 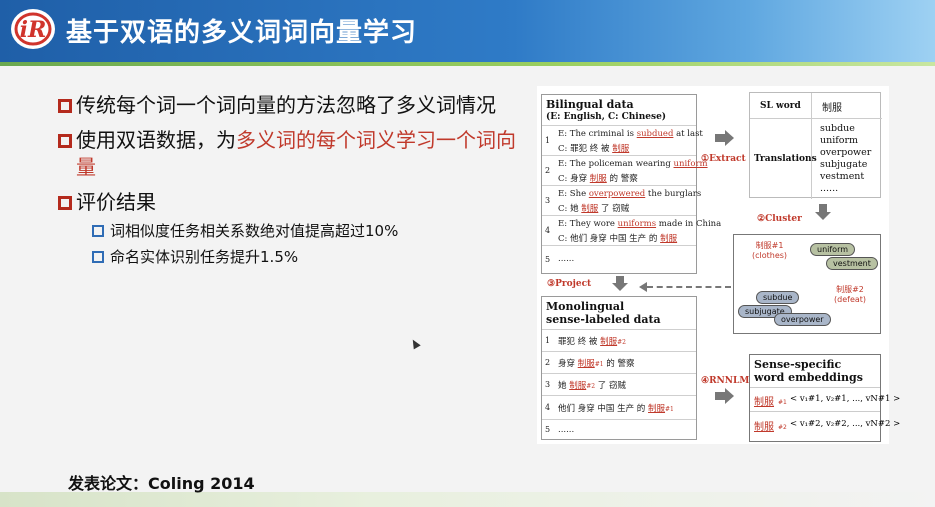 What do you see at coordinates (778, 297) in the screenshot?
I see `pill-subdue: subdue` at bounding box center [778, 297].